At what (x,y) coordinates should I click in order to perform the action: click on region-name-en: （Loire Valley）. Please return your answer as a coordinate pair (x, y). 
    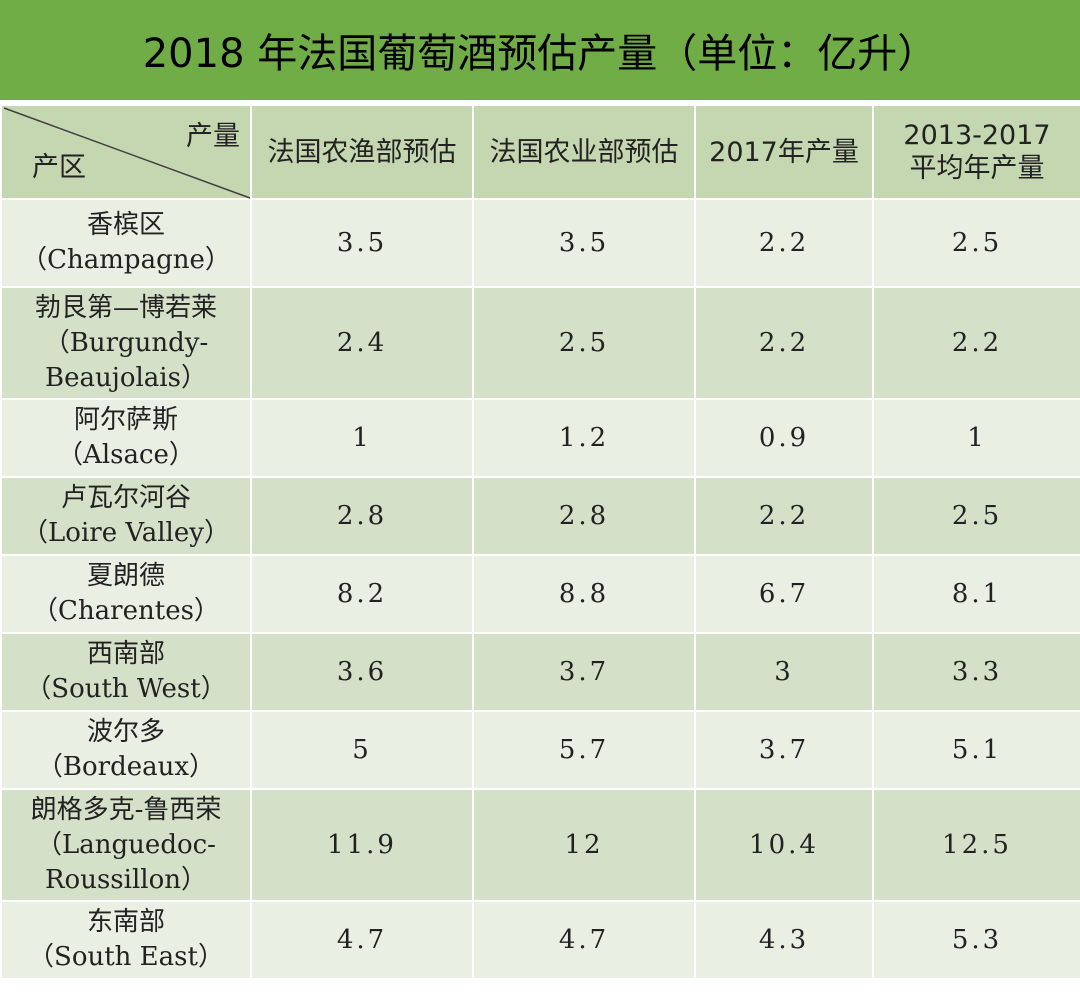
    Looking at the image, I should click on (126, 533).